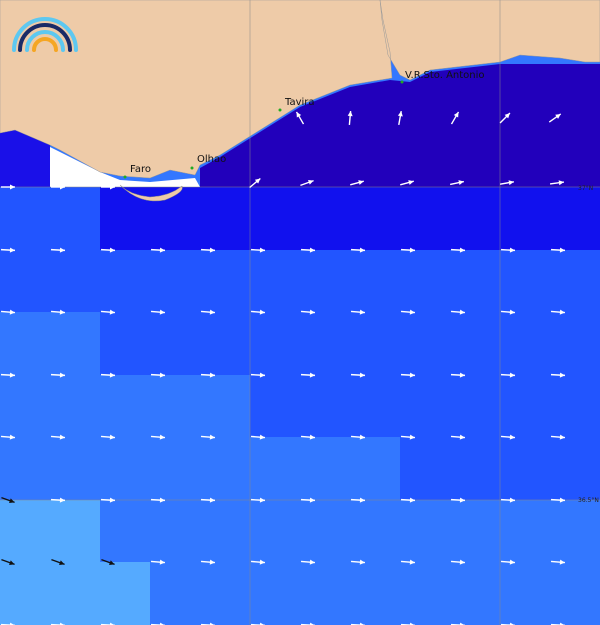 The width and height of the screenshot is (600, 625). What do you see at coordinates (588, 500) in the screenshot?
I see `grid-label: 36.5°N` at bounding box center [588, 500].